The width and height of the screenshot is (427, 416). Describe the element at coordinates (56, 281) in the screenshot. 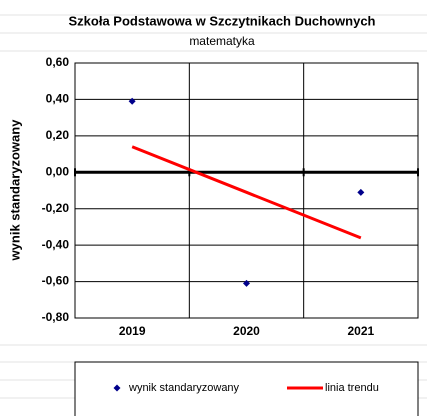

I see `y-tick-label: -0,60` at that location.